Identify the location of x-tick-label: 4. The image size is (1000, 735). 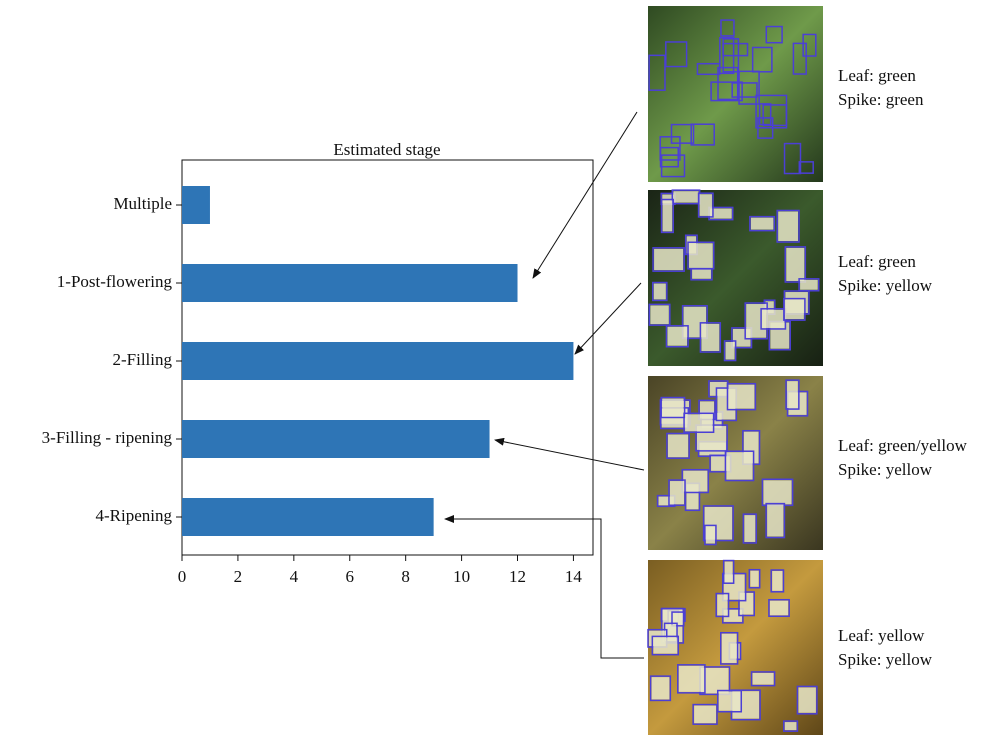
(294, 576).